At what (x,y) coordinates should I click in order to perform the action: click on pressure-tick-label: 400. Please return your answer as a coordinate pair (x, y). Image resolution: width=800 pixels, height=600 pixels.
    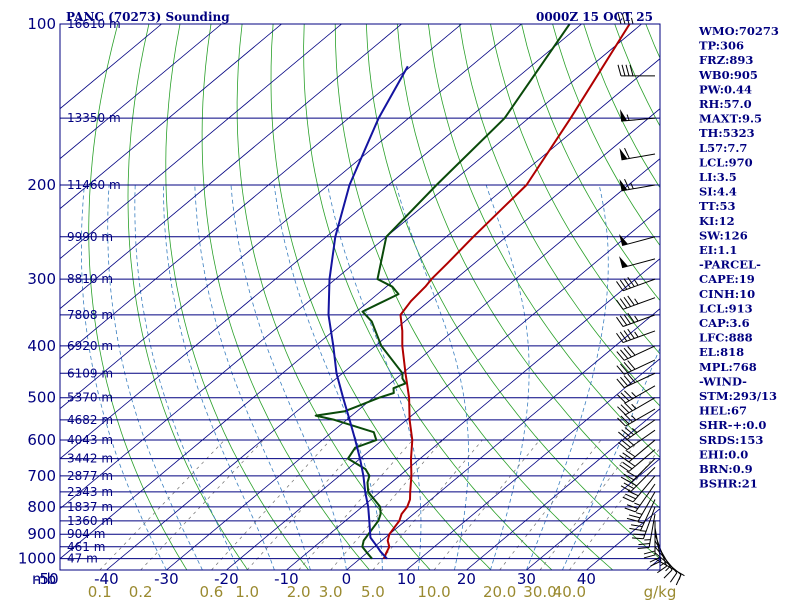
    Looking at the image, I should click on (41, 346).